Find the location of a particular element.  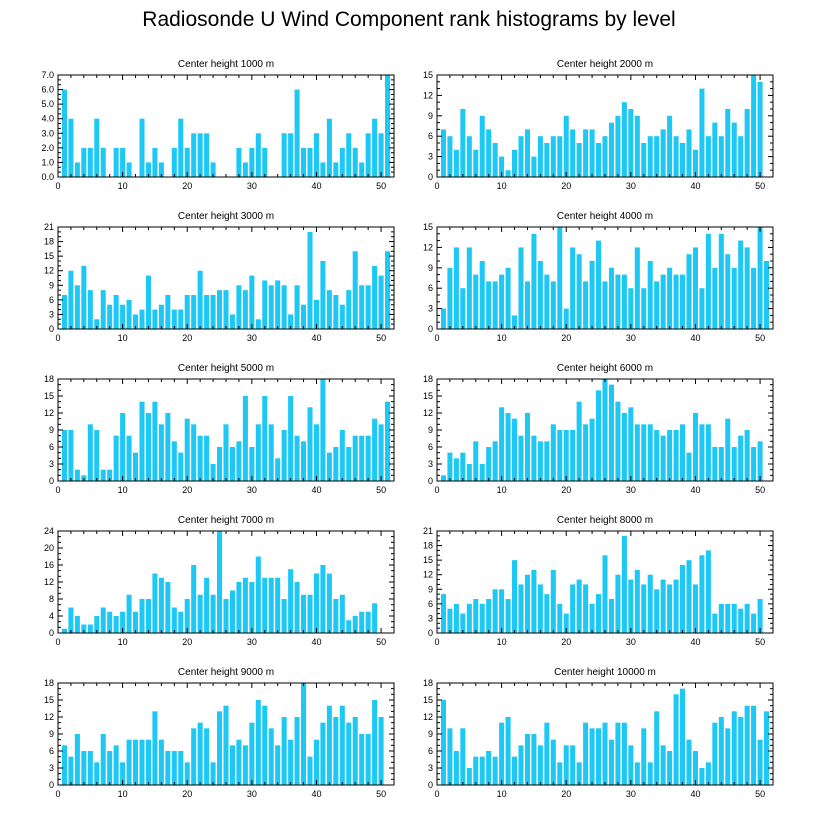

y-tick-label: 0.0 is located at coordinates (47, 177).